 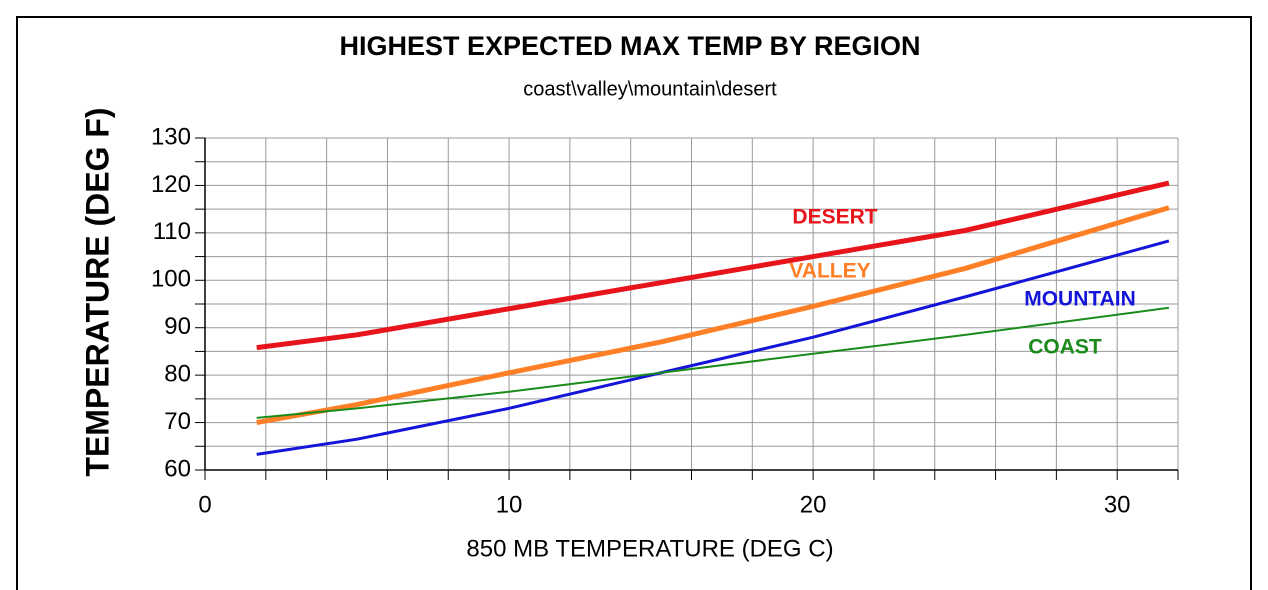 What do you see at coordinates (177, 326) in the screenshot?
I see `y-tick-label: 90` at bounding box center [177, 326].